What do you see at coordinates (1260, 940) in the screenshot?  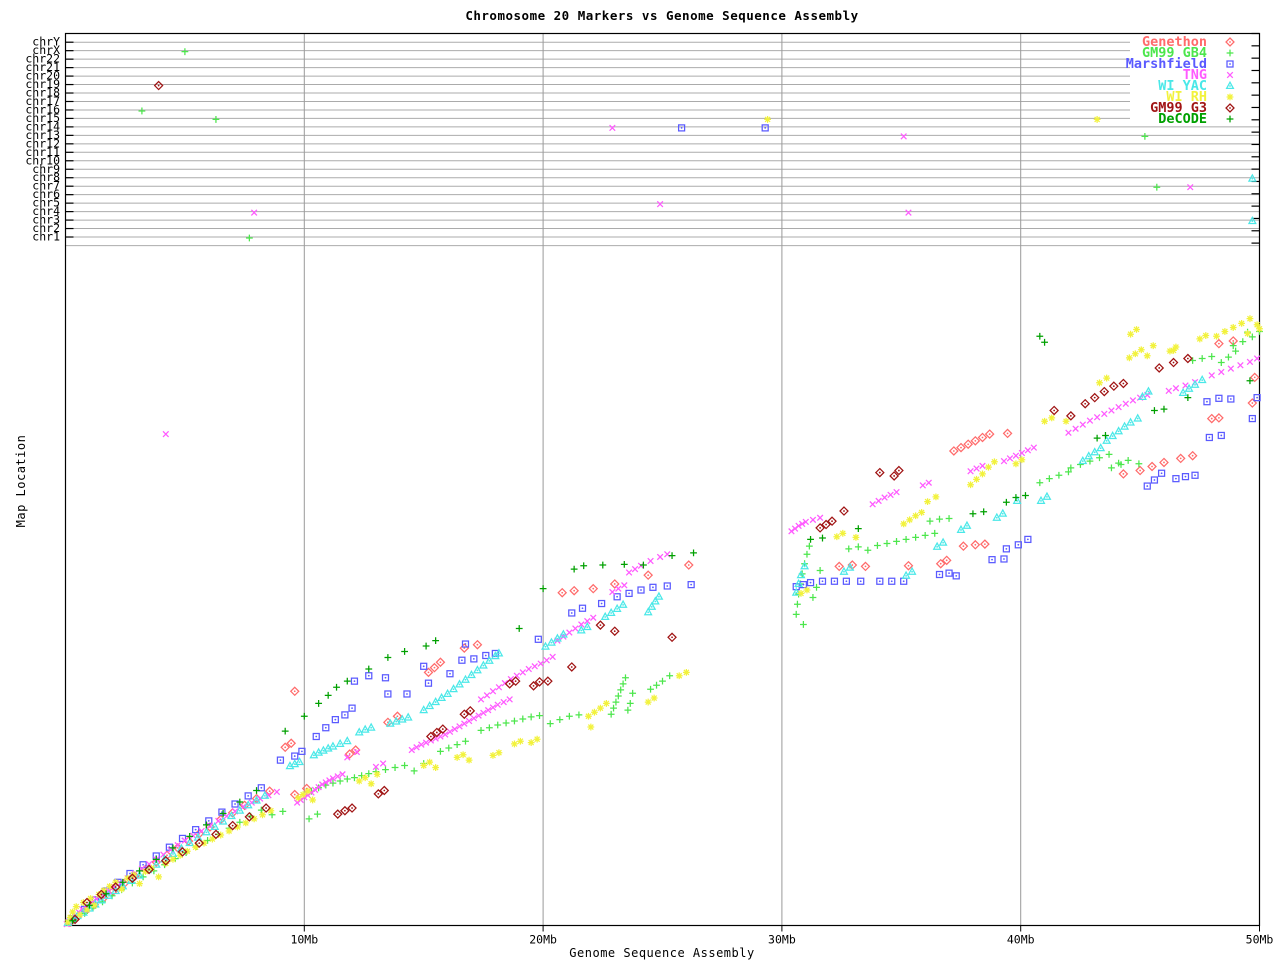 I see `x-tick-label: 50Mb` at bounding box center [1260, 940].